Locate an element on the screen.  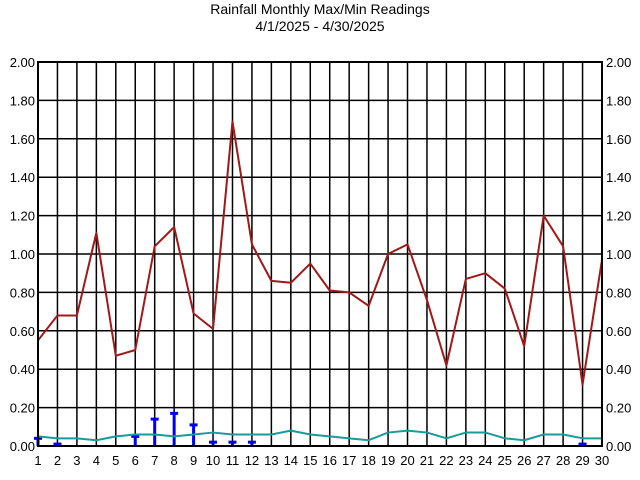
chart-title: Rainfall Monthly Max/Min Readings is located at coordinates (319, 9).